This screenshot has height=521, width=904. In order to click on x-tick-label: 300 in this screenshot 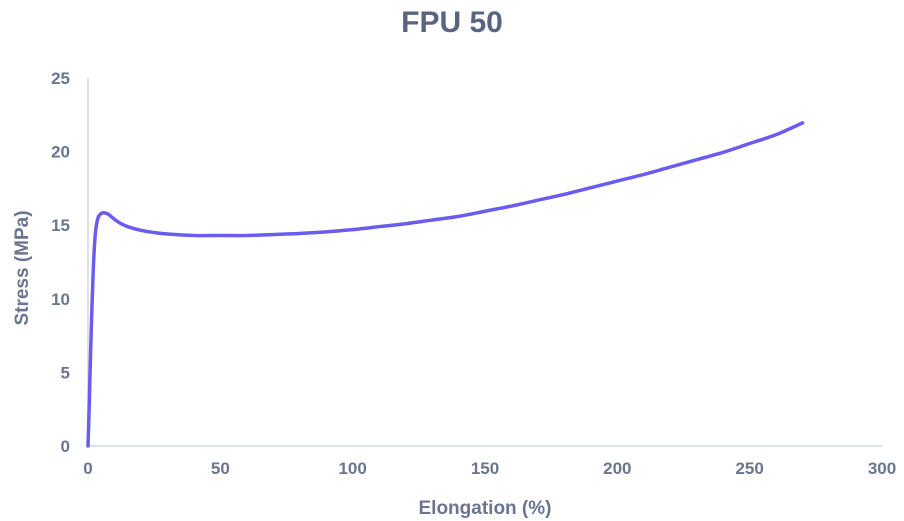, I will do `click(882, 468)`.